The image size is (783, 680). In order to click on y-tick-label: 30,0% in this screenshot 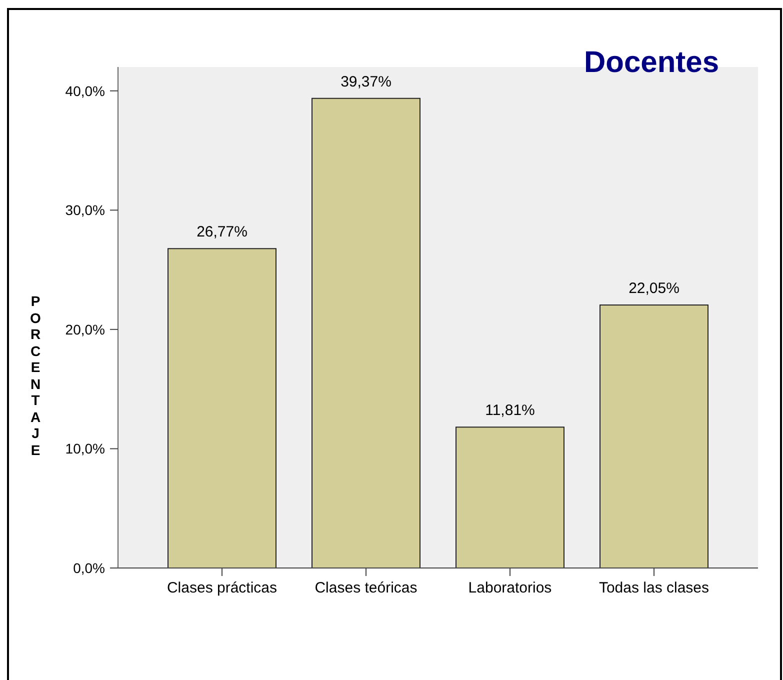, I will do `click(85, 210)`.